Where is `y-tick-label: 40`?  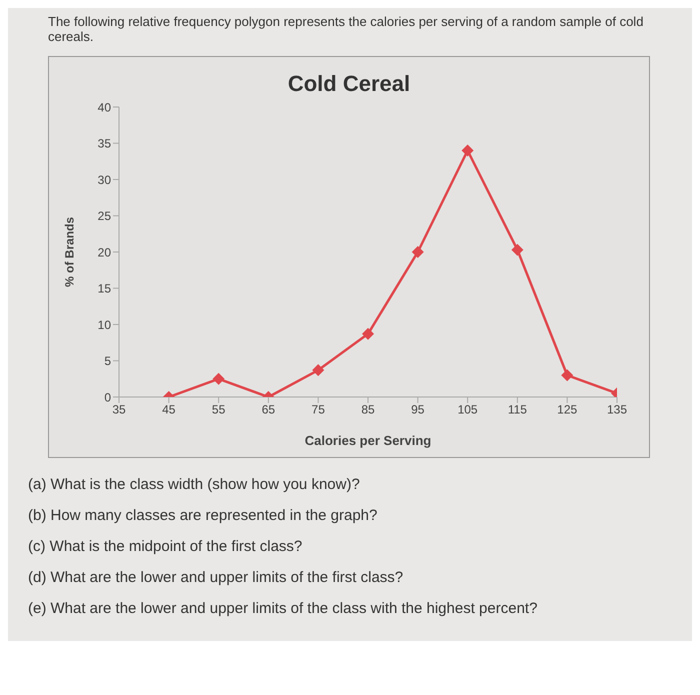
y-tick-label: 40 is located at coordinates (105, 107).